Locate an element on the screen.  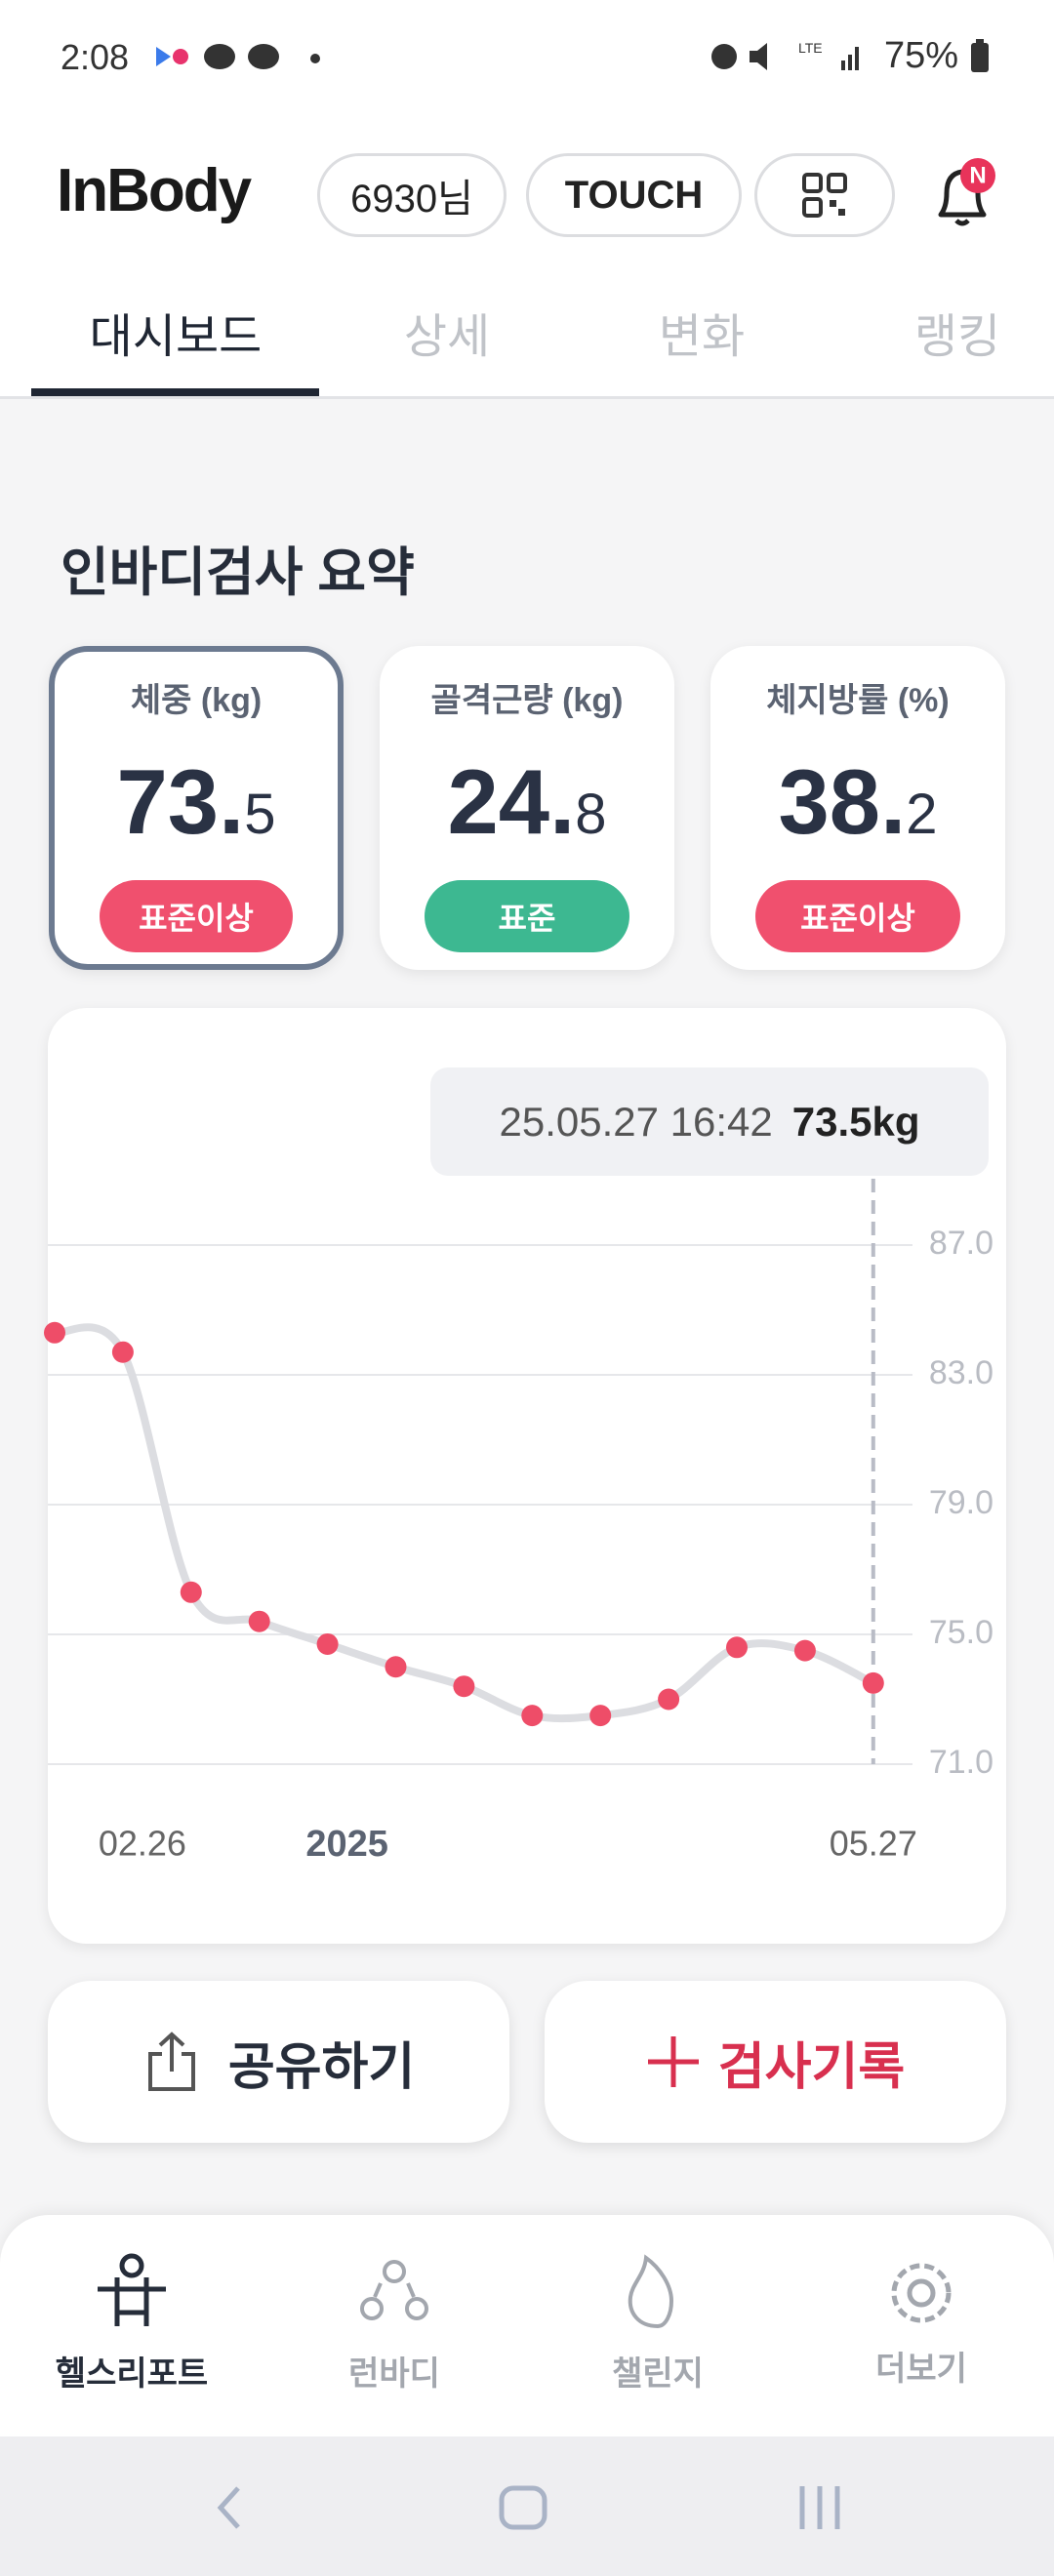
card-value: 24.8 is located at coordinates (527, 801).